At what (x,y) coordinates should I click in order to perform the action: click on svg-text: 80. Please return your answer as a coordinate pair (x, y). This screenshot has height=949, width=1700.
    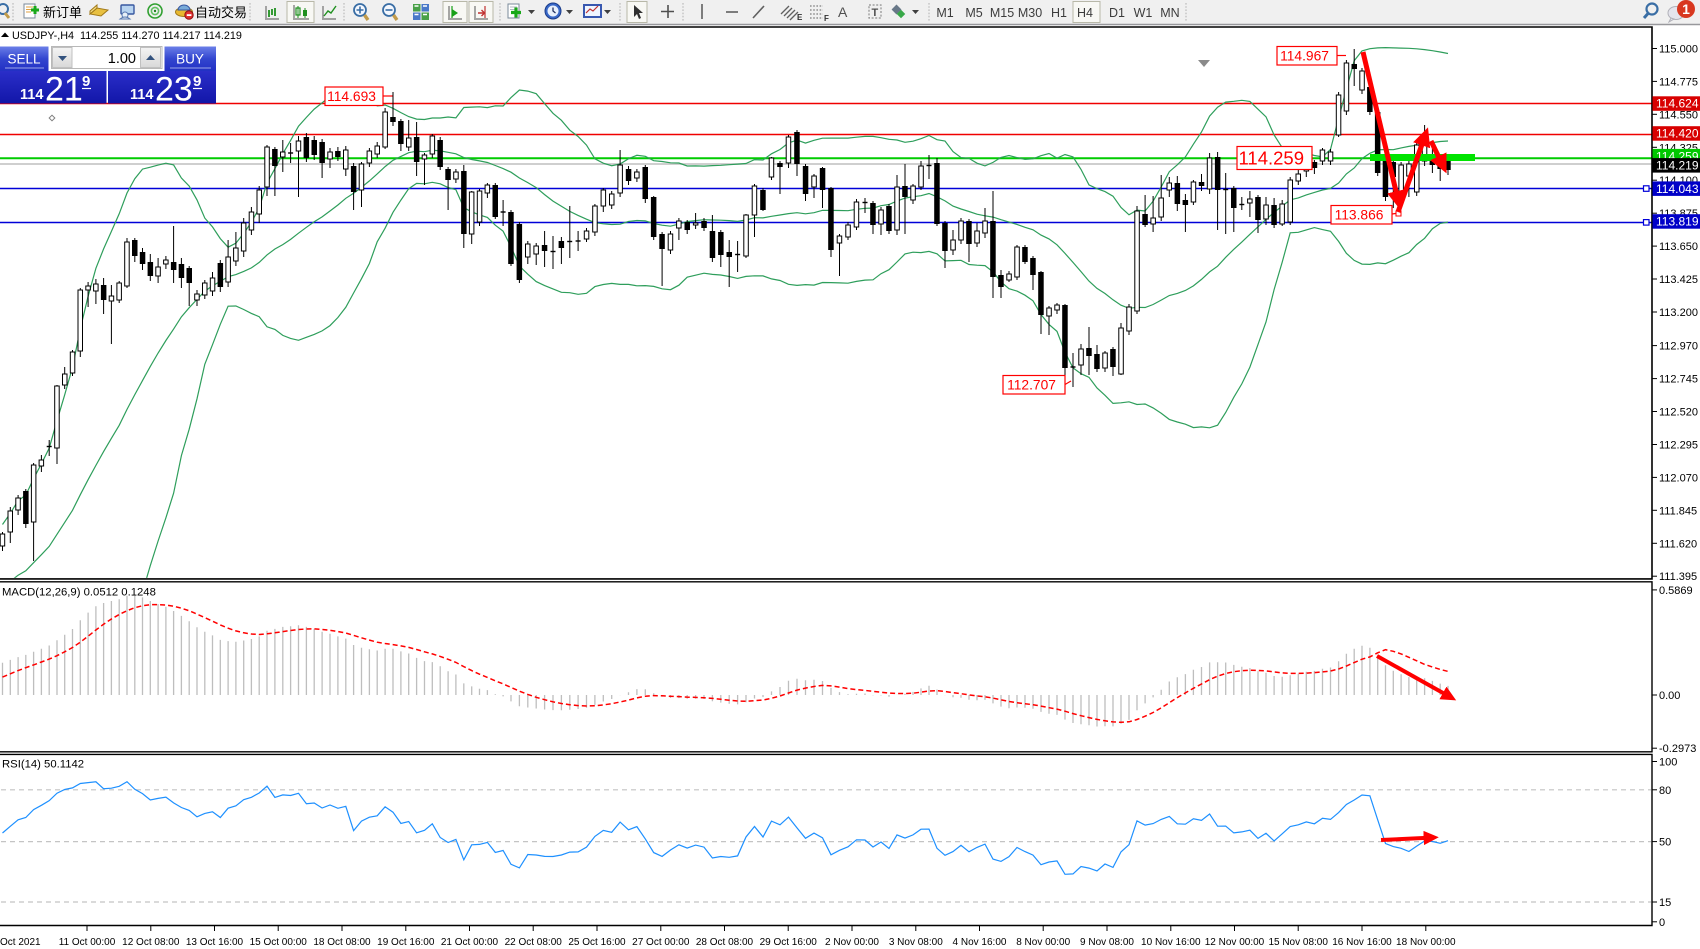
    Looking at the image, I should click on (1665, 791).